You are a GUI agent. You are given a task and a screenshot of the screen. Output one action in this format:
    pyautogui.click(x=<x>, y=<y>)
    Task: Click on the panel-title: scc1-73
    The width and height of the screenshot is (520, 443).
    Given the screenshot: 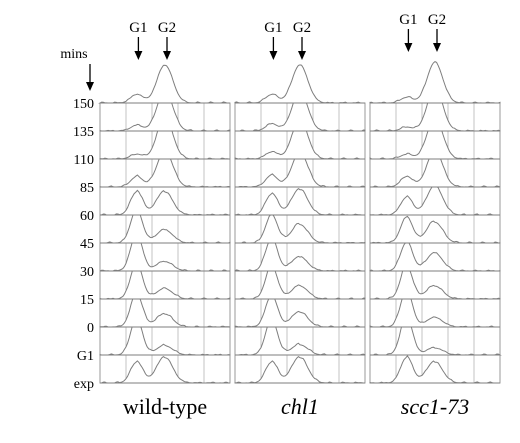 What is the action you would take?
    pyautogui.click(x=435, y=406)
    